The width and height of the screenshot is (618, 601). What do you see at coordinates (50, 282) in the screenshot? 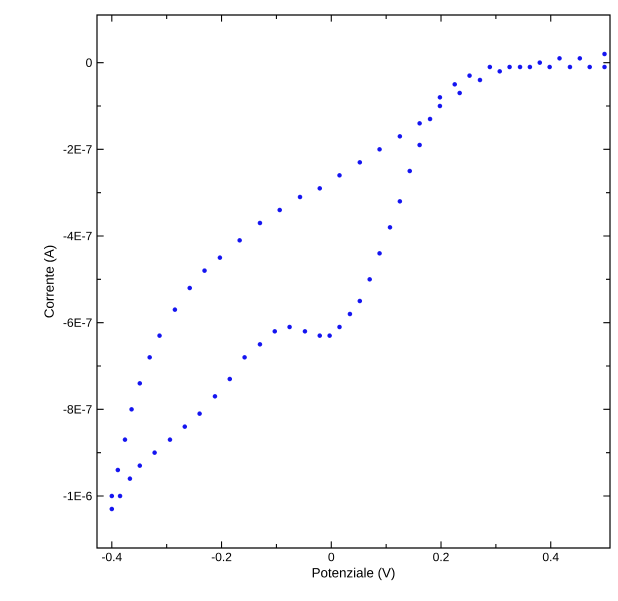
I see `y-axis-title: Corrente (A)` at bounding box center [50, 282].